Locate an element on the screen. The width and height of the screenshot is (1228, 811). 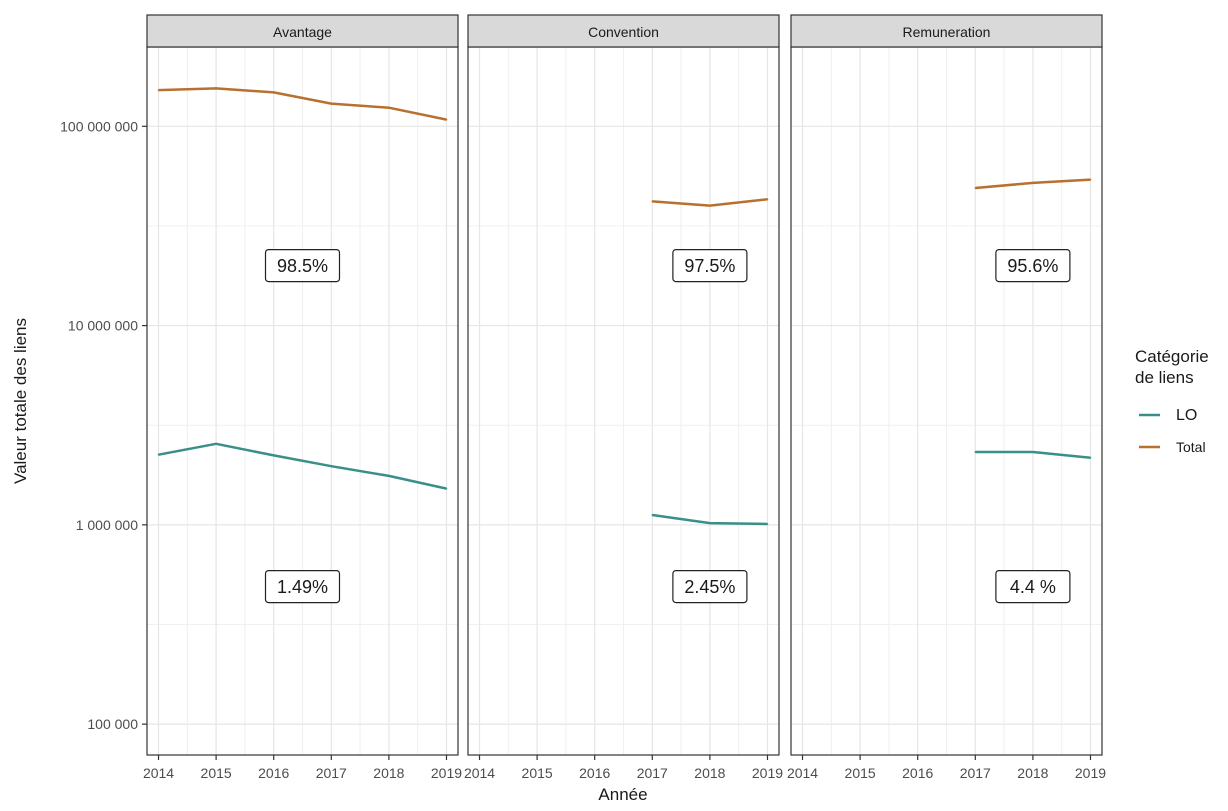
legend-label-total: Total is located at coordinates (1191, 447).